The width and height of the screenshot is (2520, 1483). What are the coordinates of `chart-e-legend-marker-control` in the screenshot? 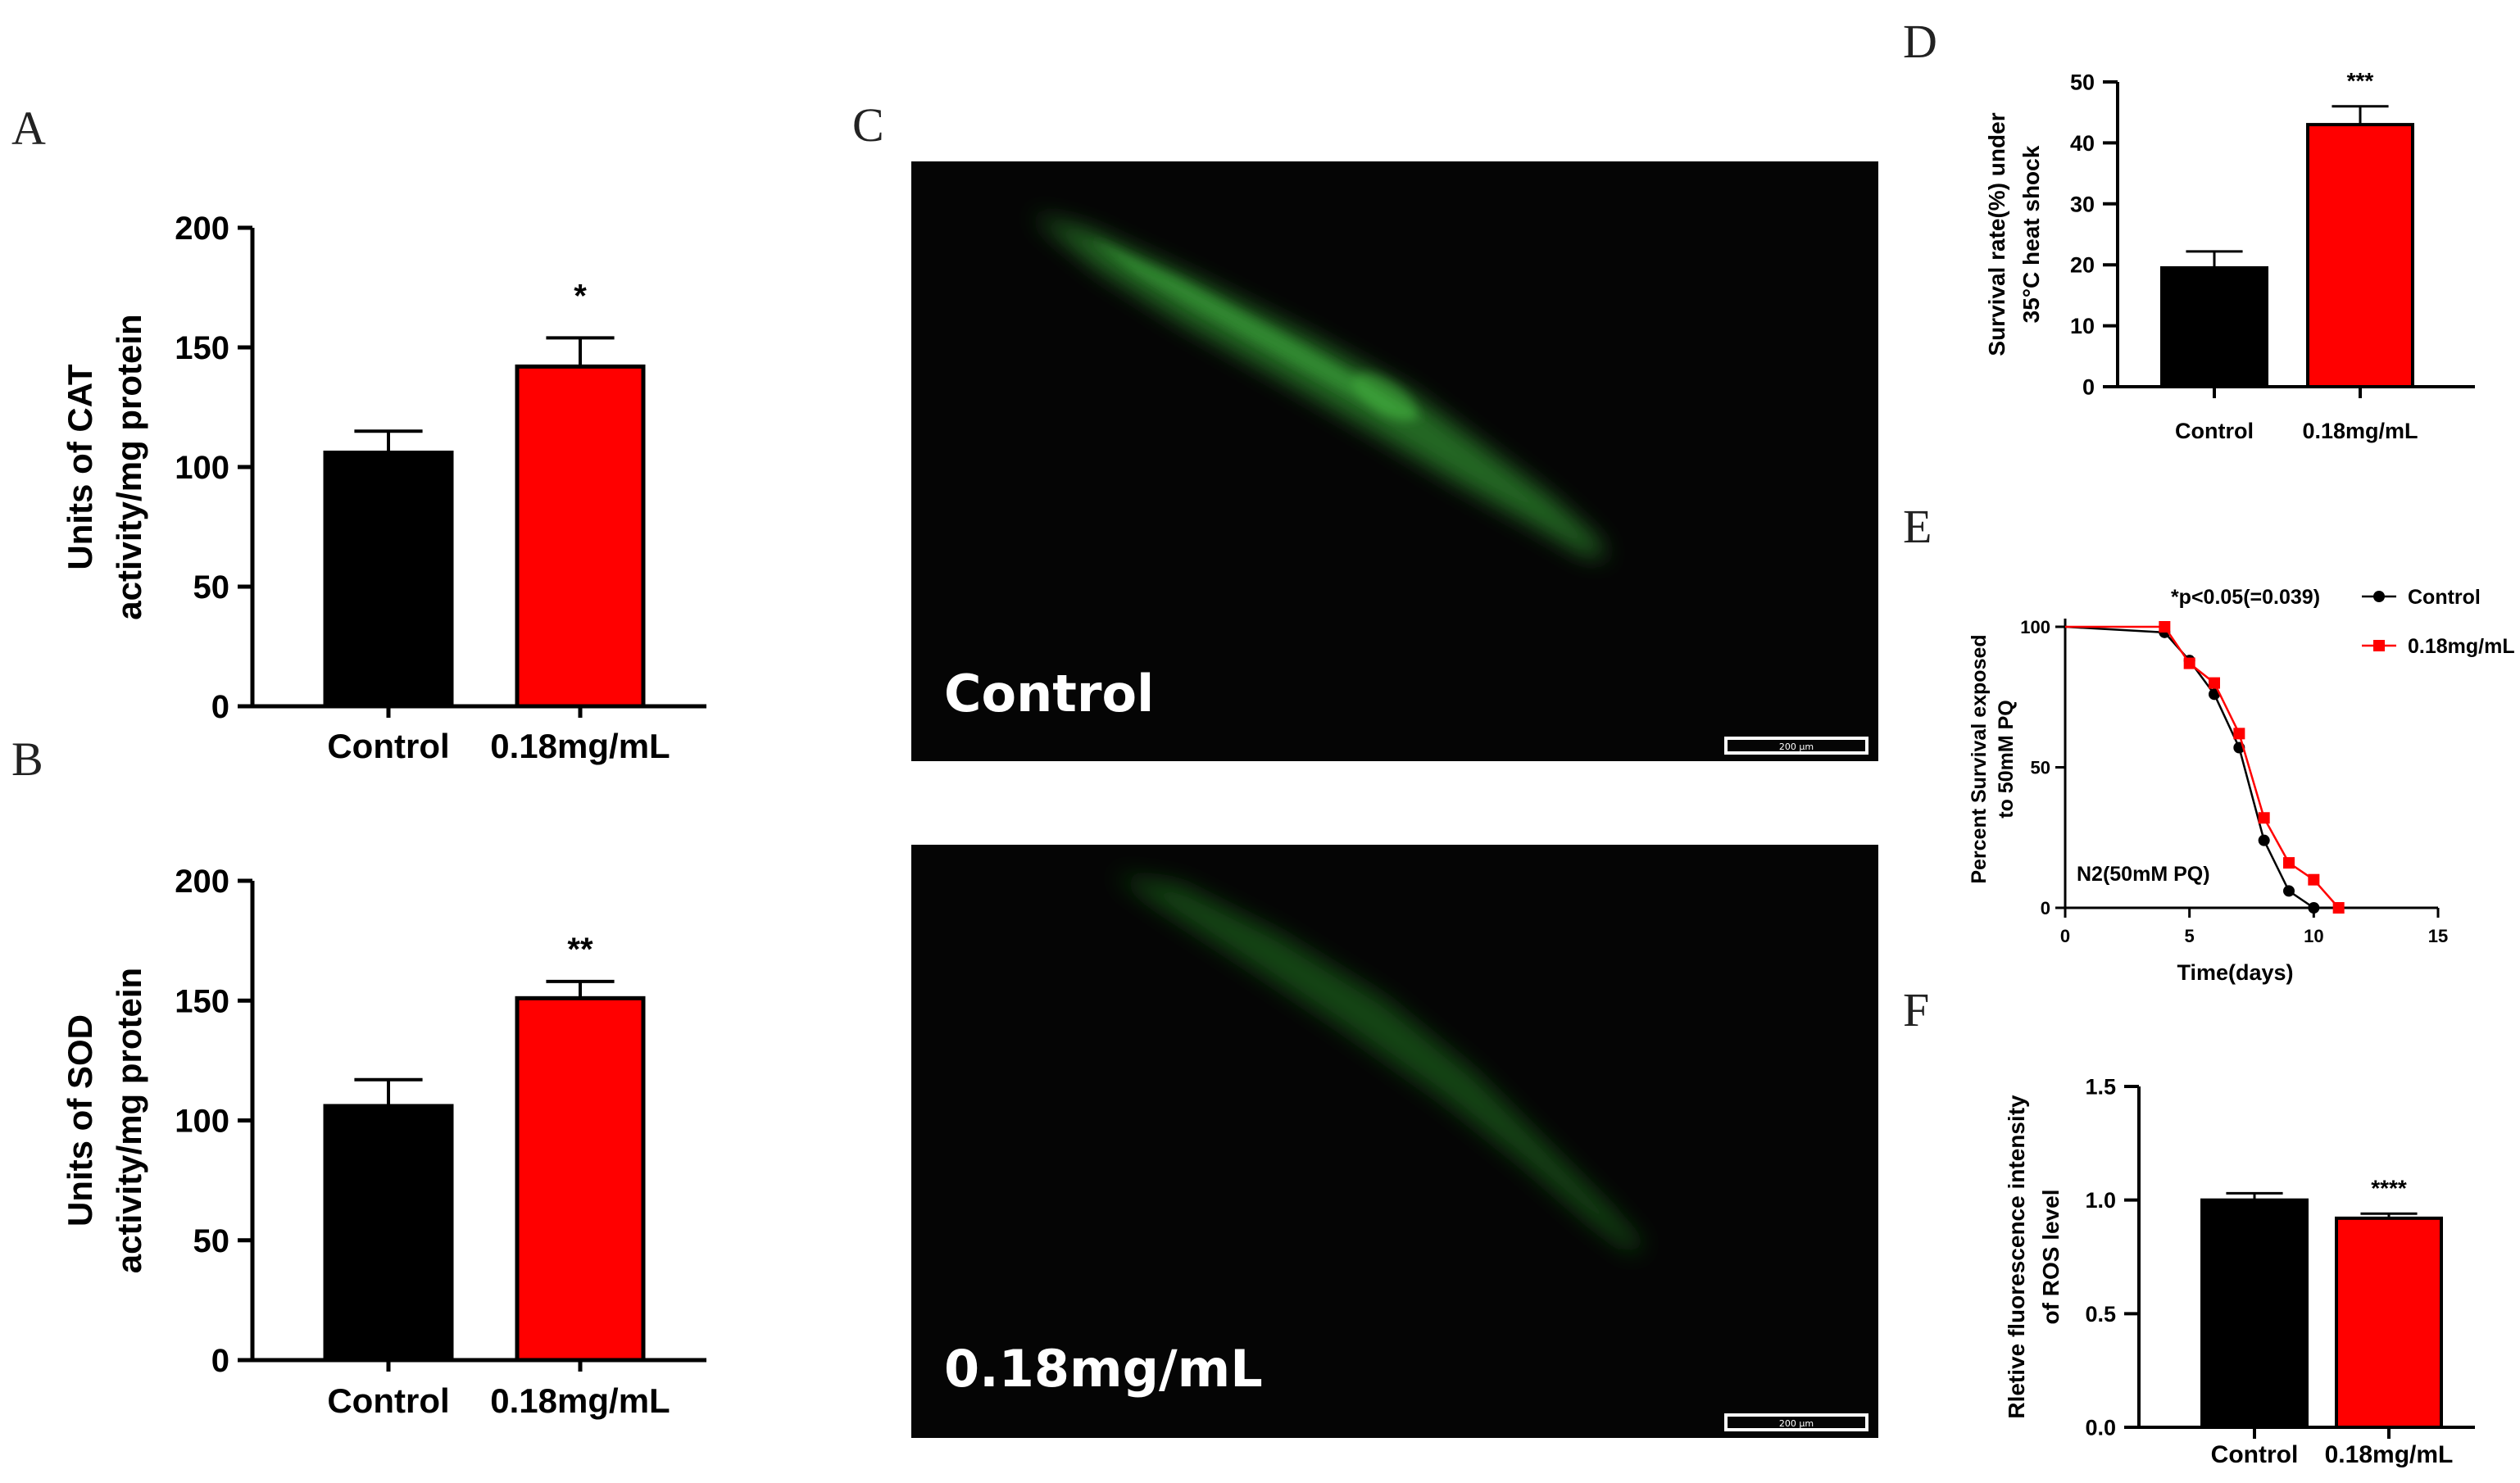 It's located at (2379, 596).